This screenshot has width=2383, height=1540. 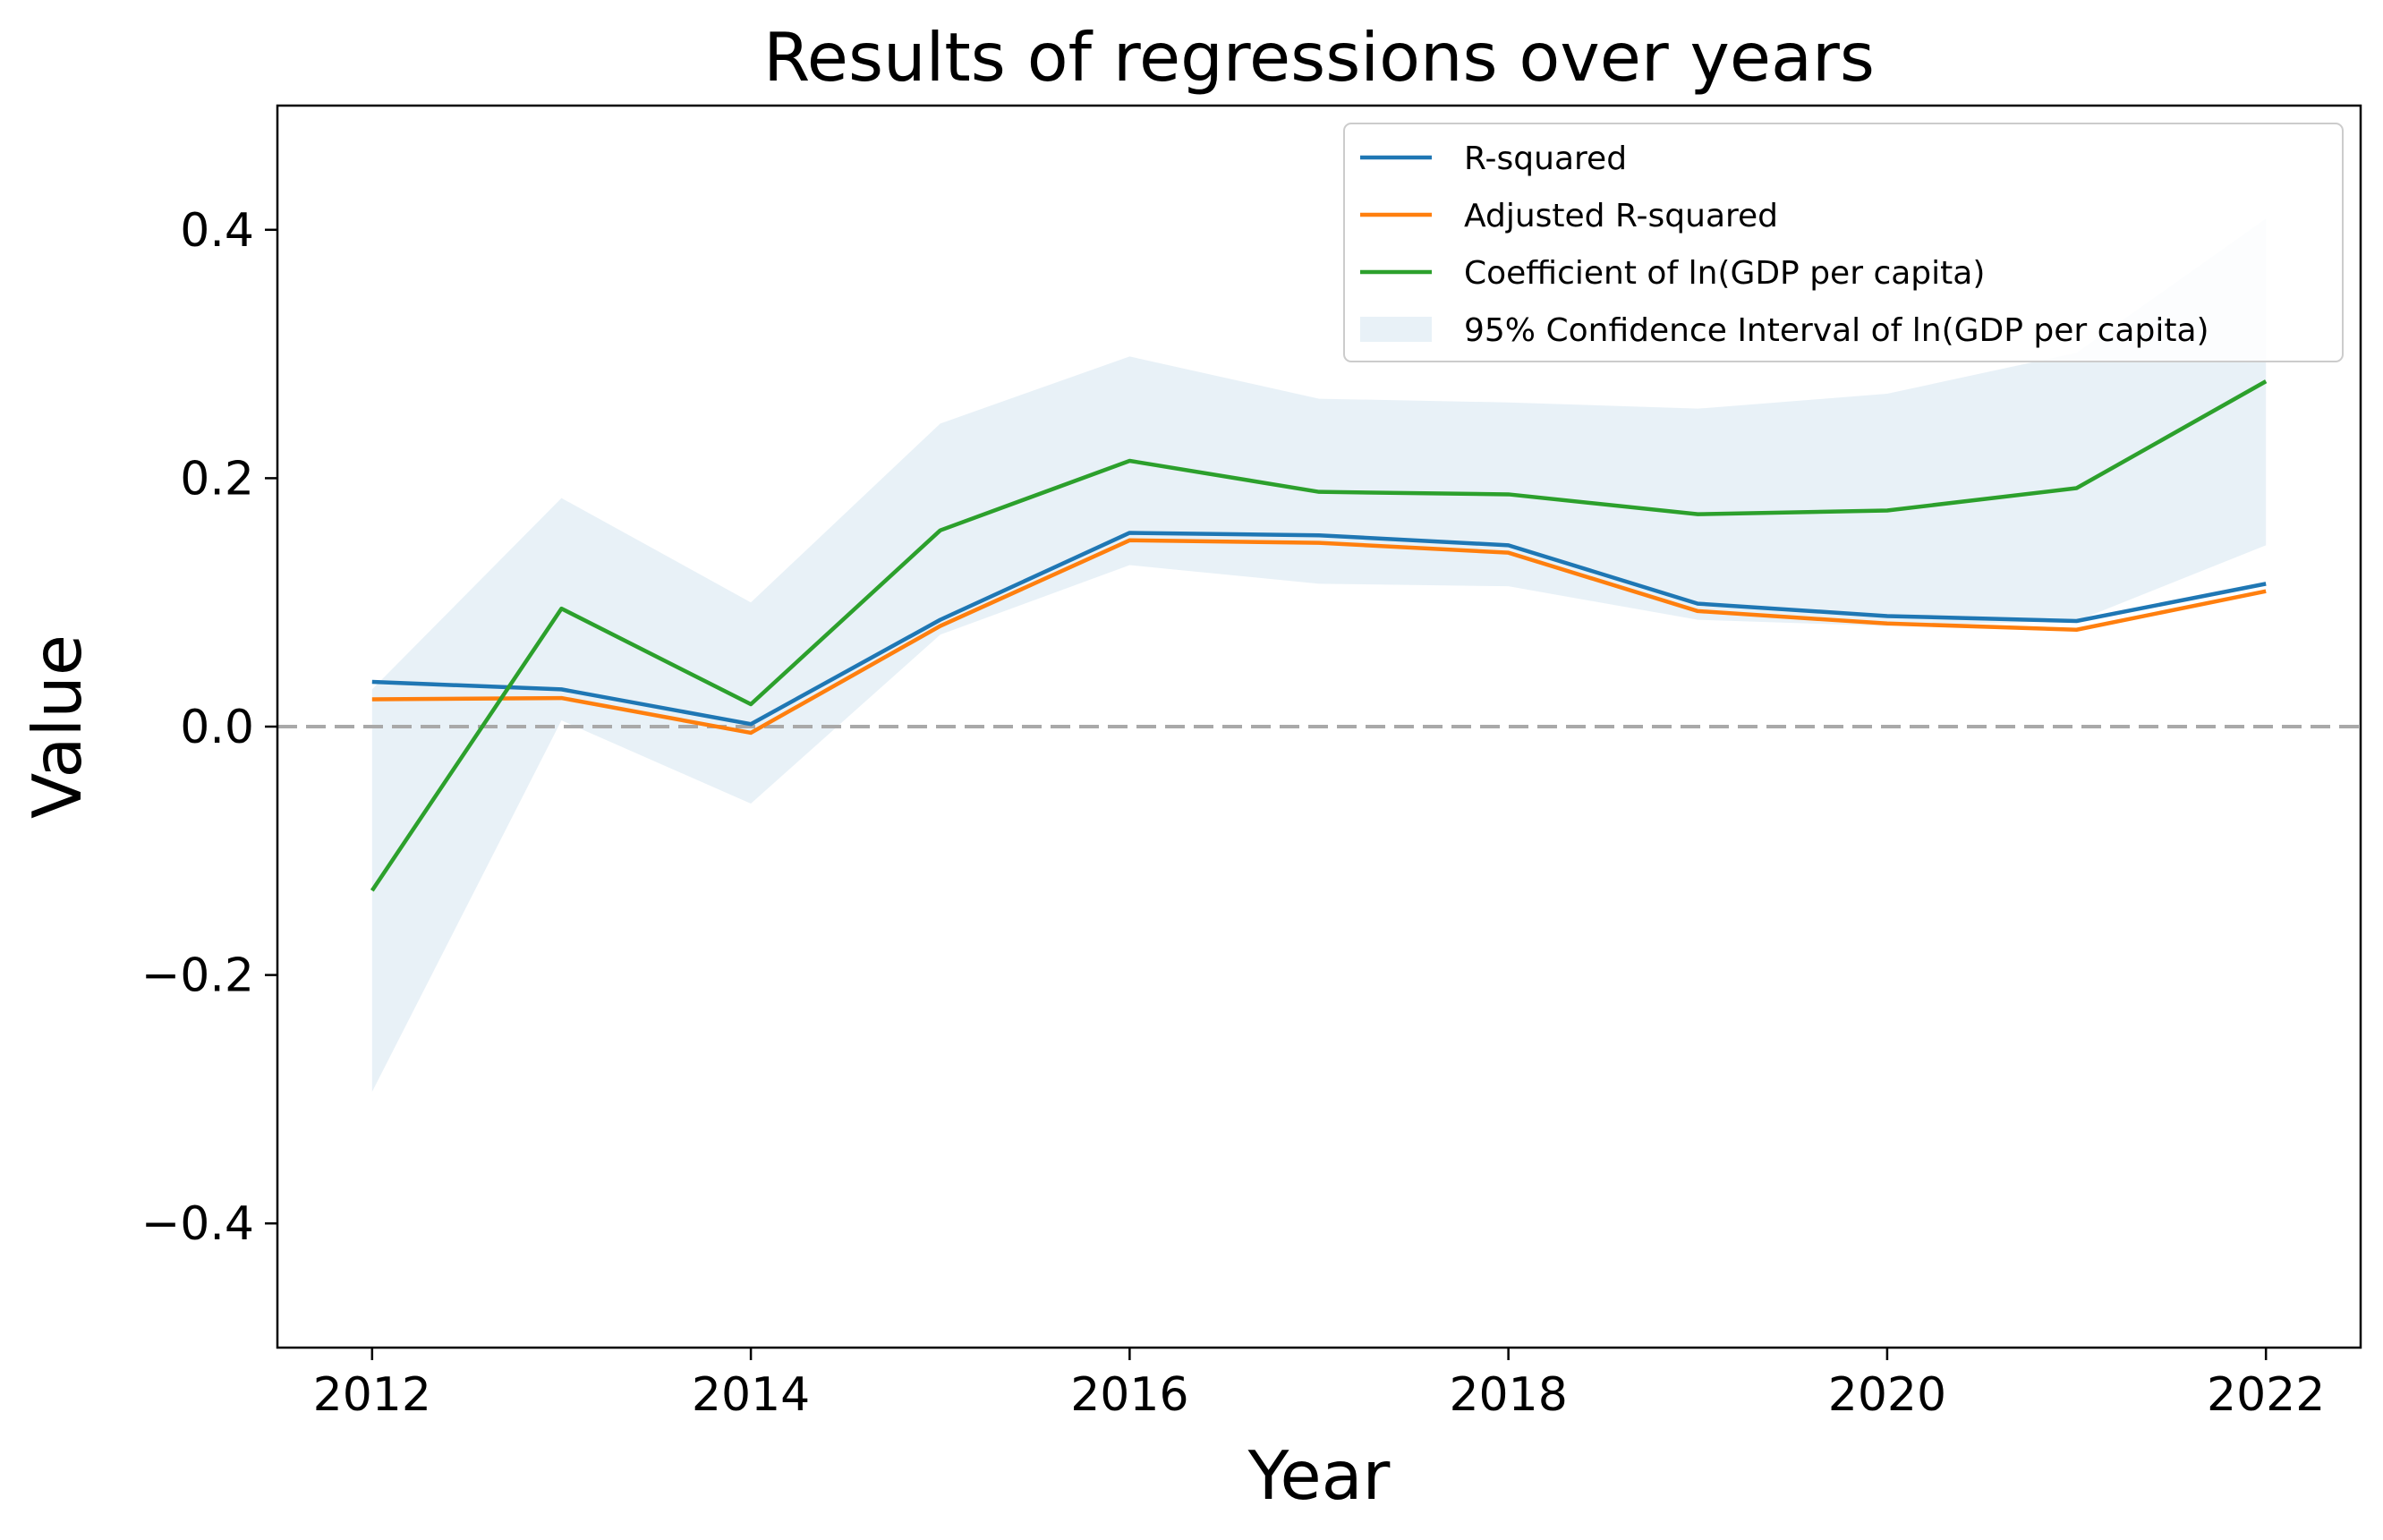 I want to click on x-tick-label: 2012, so click(x=372, y=1395).